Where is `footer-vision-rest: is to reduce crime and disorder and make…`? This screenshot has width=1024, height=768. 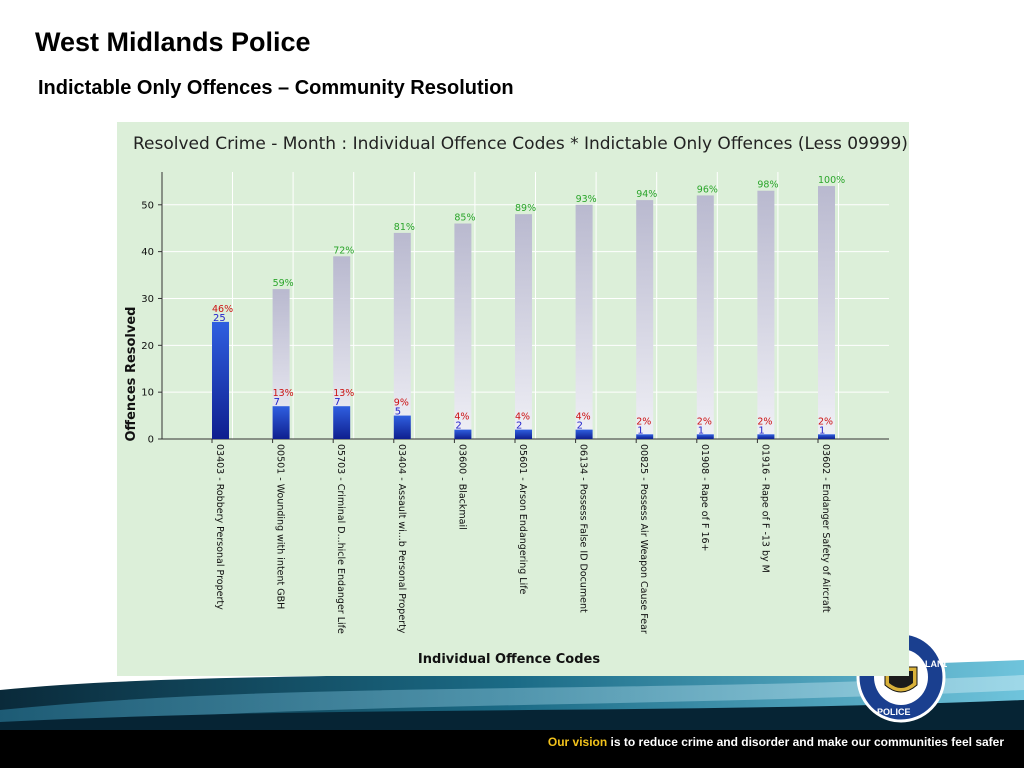 footer-vision-rest: is to reduce crime and disorder and make… is located at coordinates (805, 742).